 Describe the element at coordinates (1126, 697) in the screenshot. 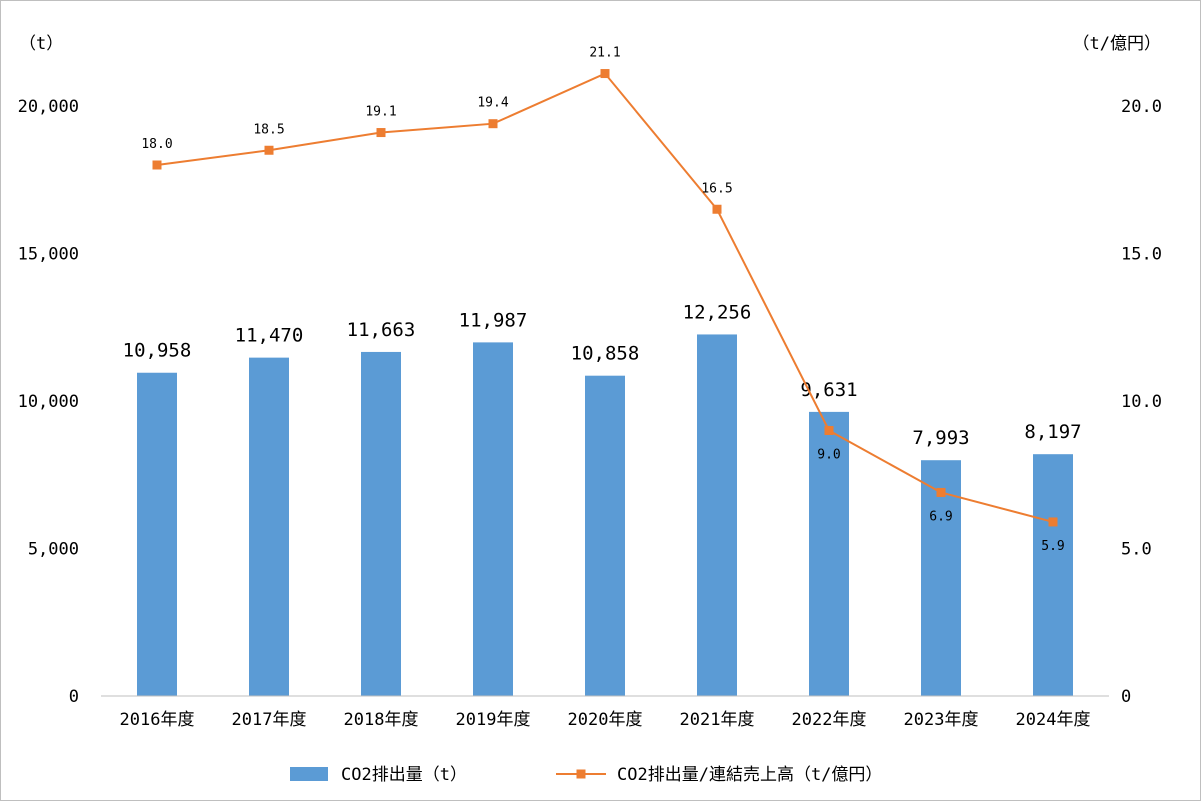

I see `right-tick-label: 0` at that location.